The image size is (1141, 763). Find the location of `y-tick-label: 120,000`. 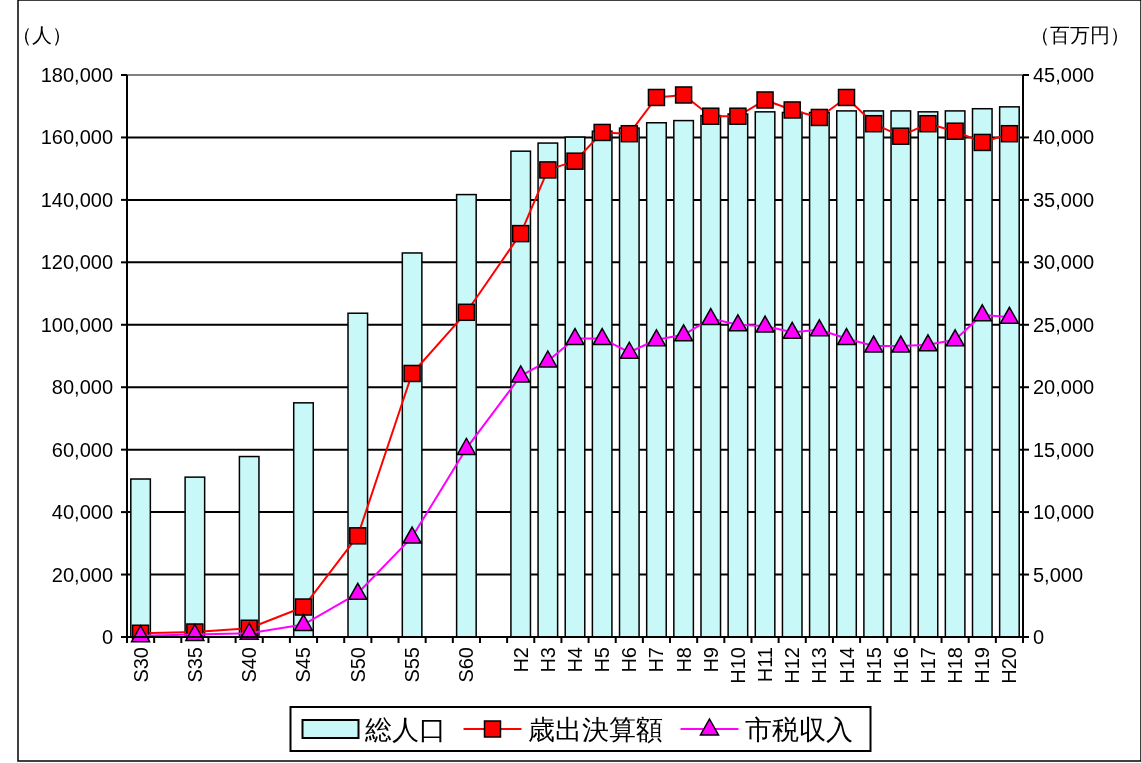

y-tick-label: 120,000 is located at coordinates (76, 262).